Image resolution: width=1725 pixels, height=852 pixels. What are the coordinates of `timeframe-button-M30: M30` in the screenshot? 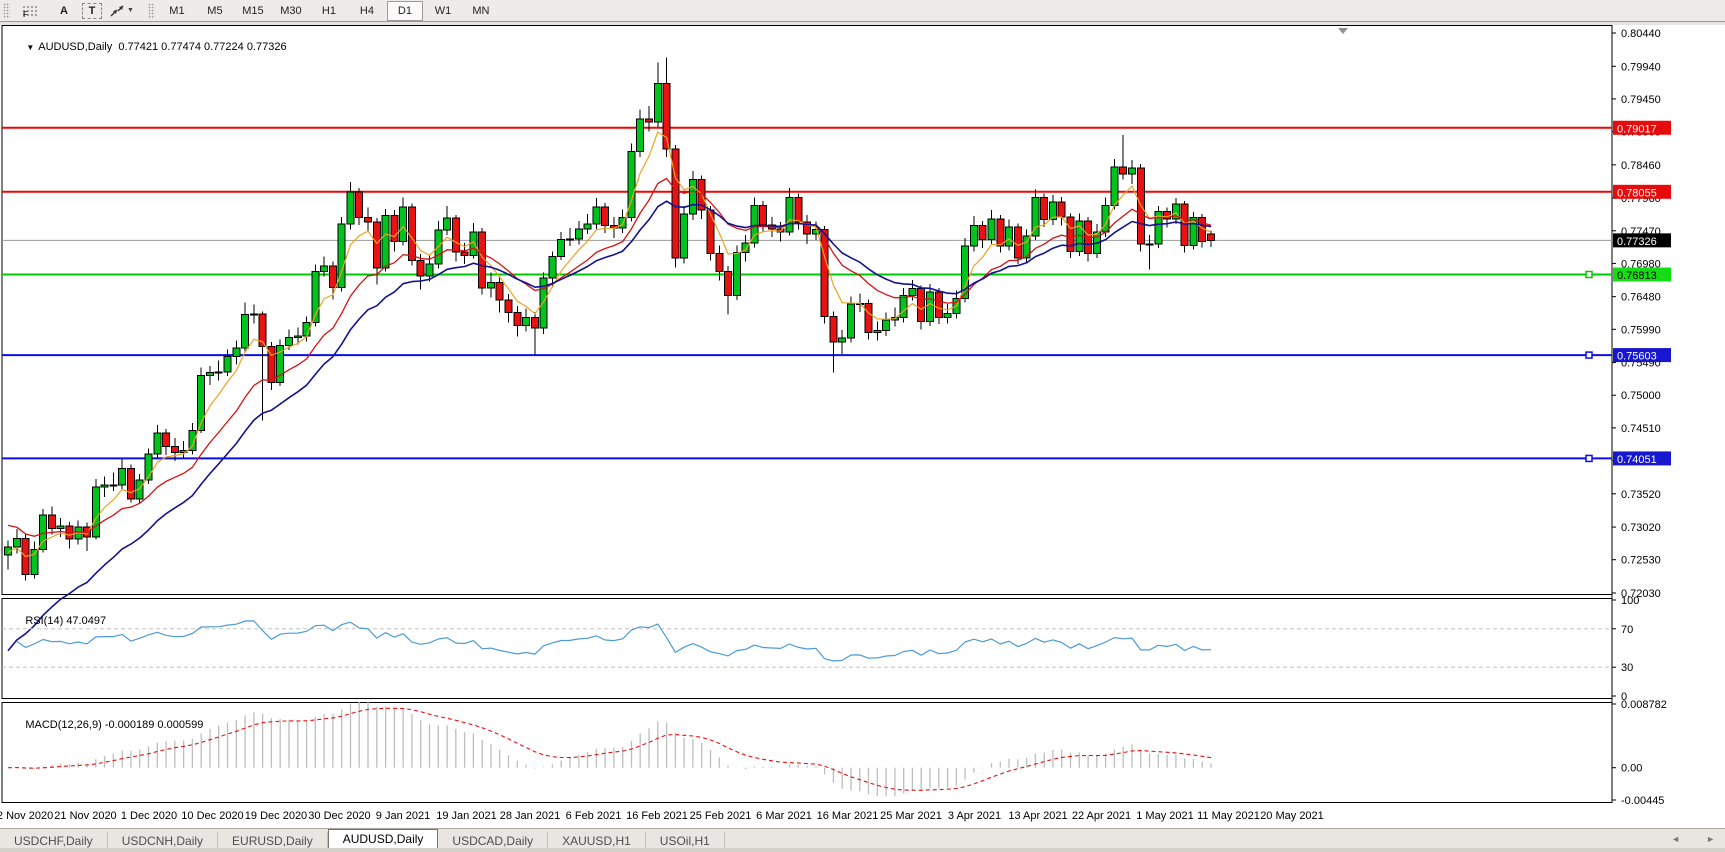 It's located at (291, 10).